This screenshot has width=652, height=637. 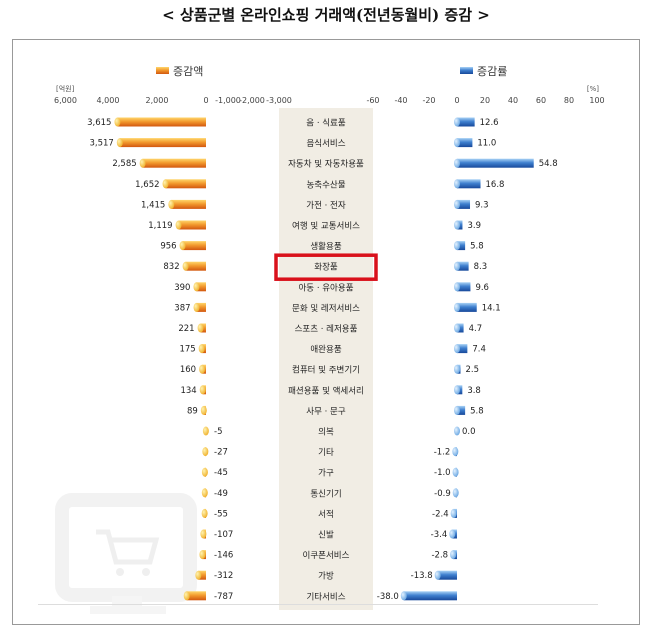 I want to click on category-label: 음 · 식료품, so click(x=326, y=124).